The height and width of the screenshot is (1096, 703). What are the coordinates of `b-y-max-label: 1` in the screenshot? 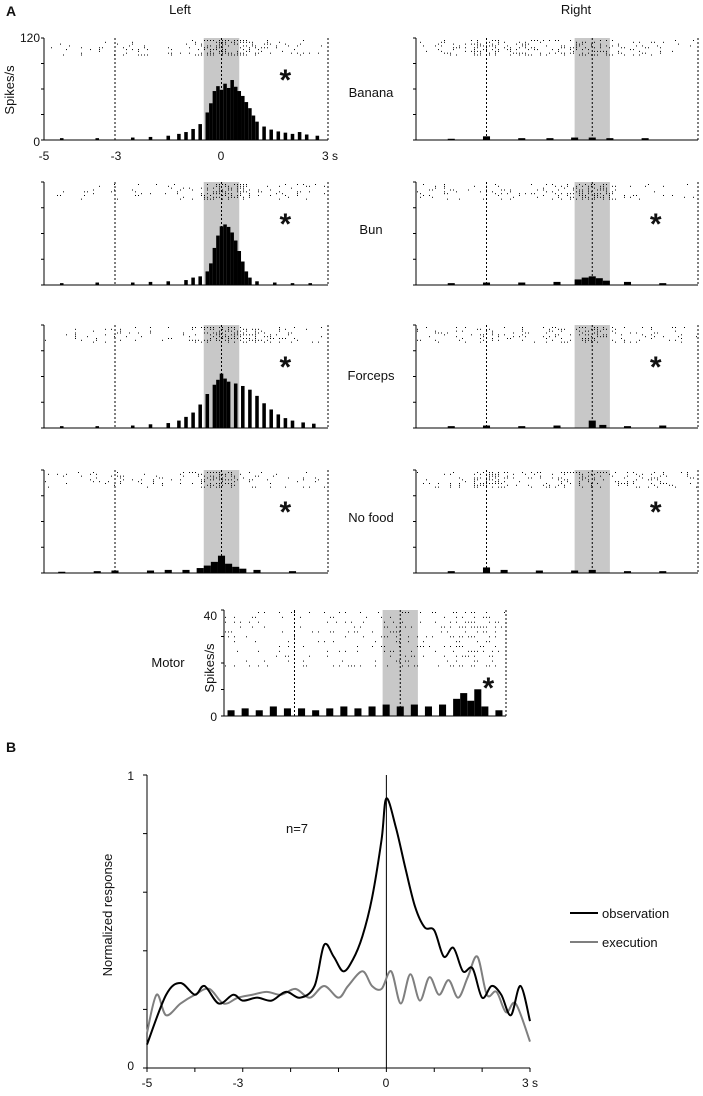 It's located at (130, 776).